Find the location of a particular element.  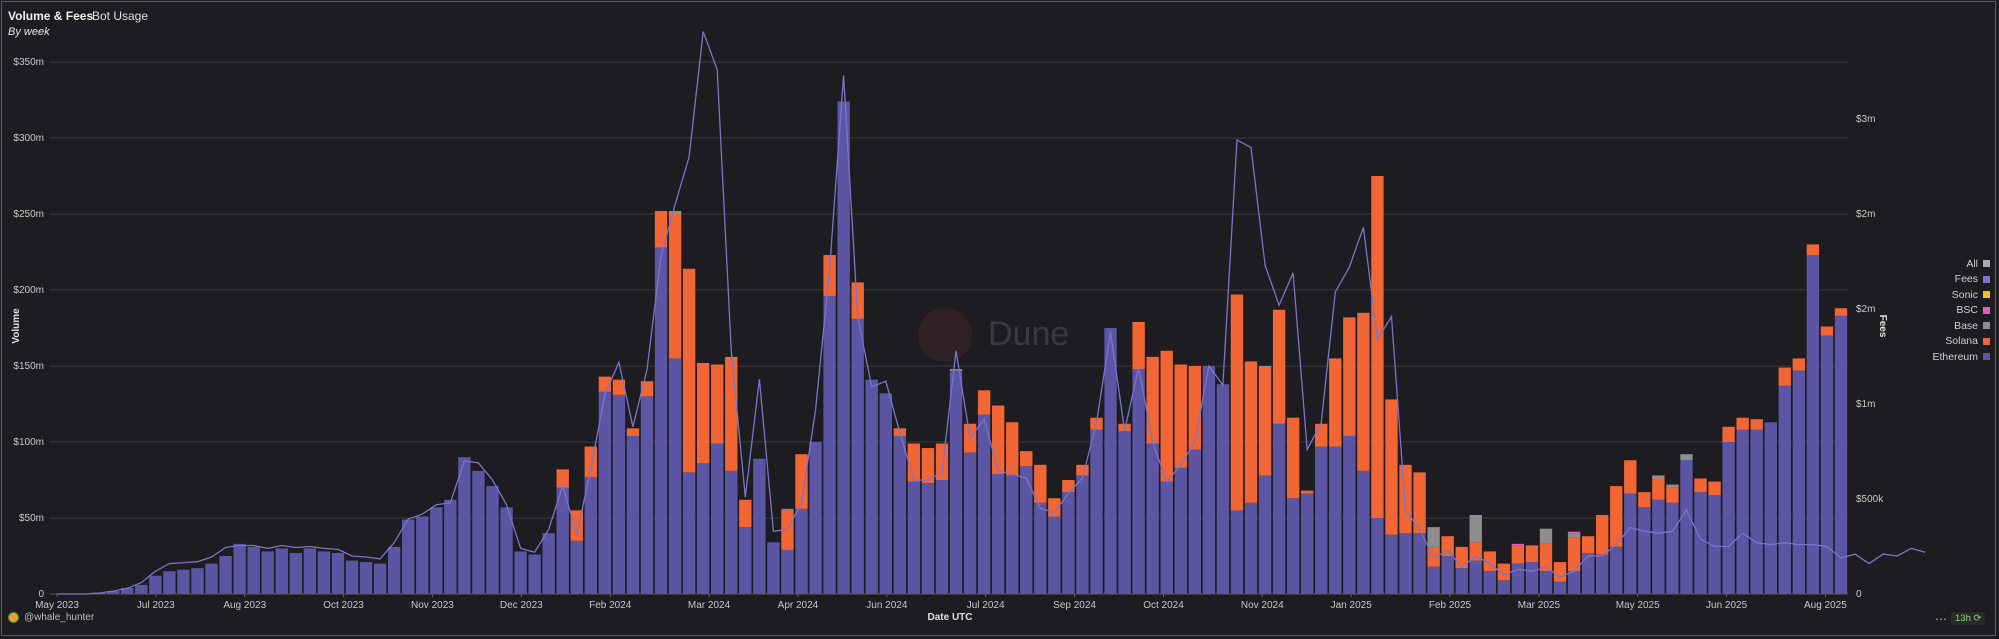

legend-item: Base is located at coordinates (1960, 326).